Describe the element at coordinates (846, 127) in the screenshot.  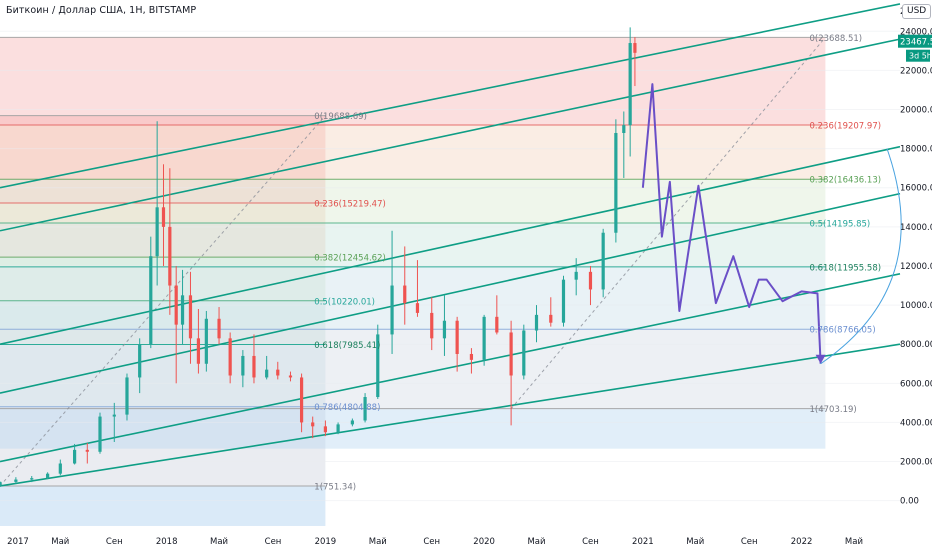
I see `fib-level-label: 0.236(19207.97)` at that location.